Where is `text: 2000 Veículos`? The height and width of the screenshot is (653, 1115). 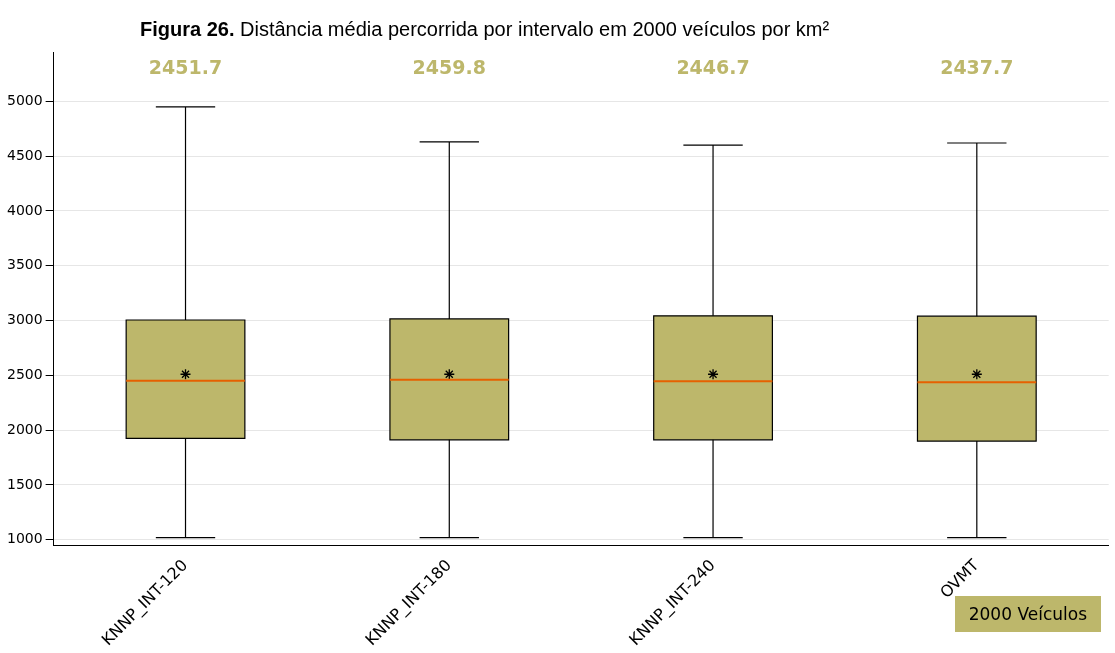 text: 2000 Veículos is located at coordinates (1027, 614).